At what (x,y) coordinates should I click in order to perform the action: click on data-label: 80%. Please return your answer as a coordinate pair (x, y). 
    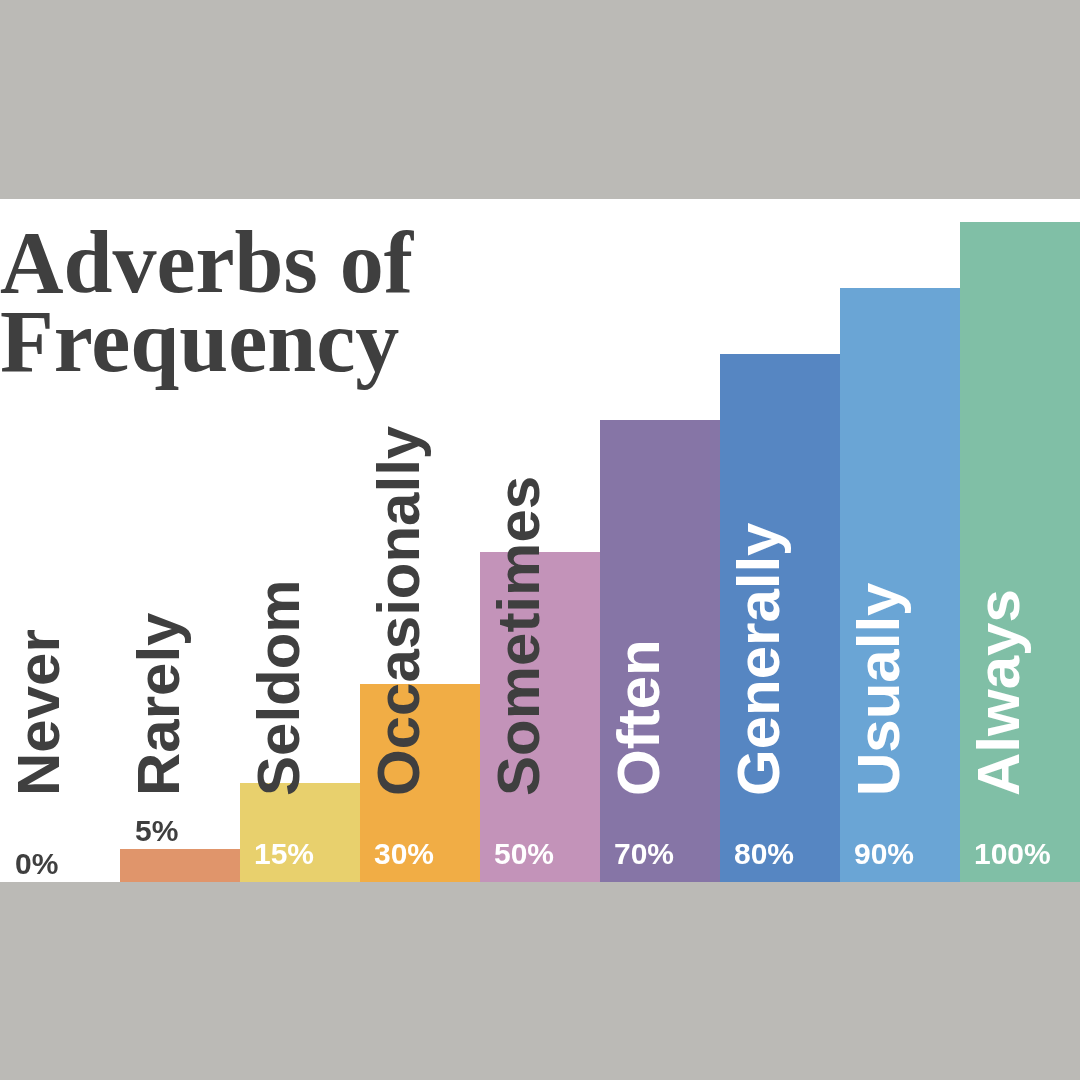
    Looking at the image, I should click on (764, 853).